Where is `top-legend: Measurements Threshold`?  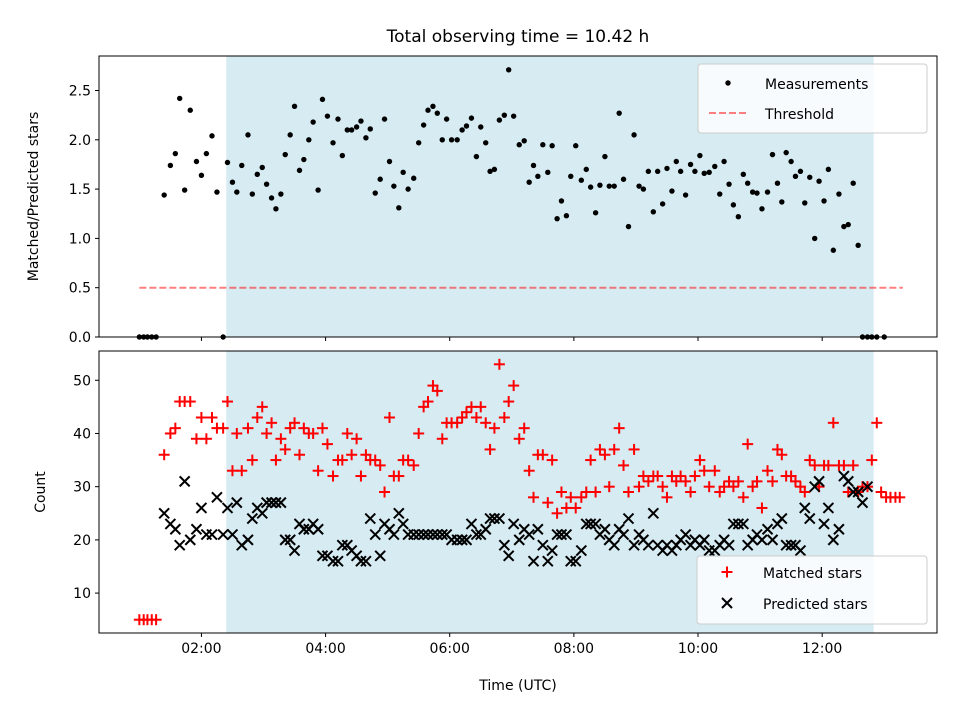 top-legend: Measurements Threshold is located at coordinates (812, 98).